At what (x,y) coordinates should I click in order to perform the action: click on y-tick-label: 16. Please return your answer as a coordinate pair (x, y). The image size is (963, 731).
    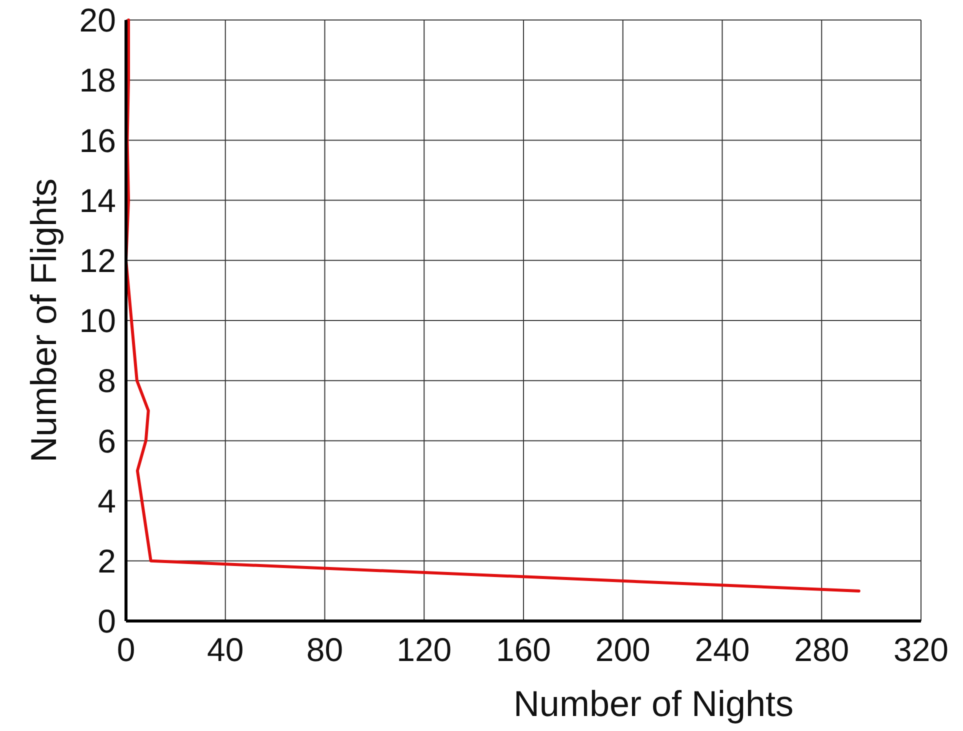
    Looking at the image, I should click on (97, 140).